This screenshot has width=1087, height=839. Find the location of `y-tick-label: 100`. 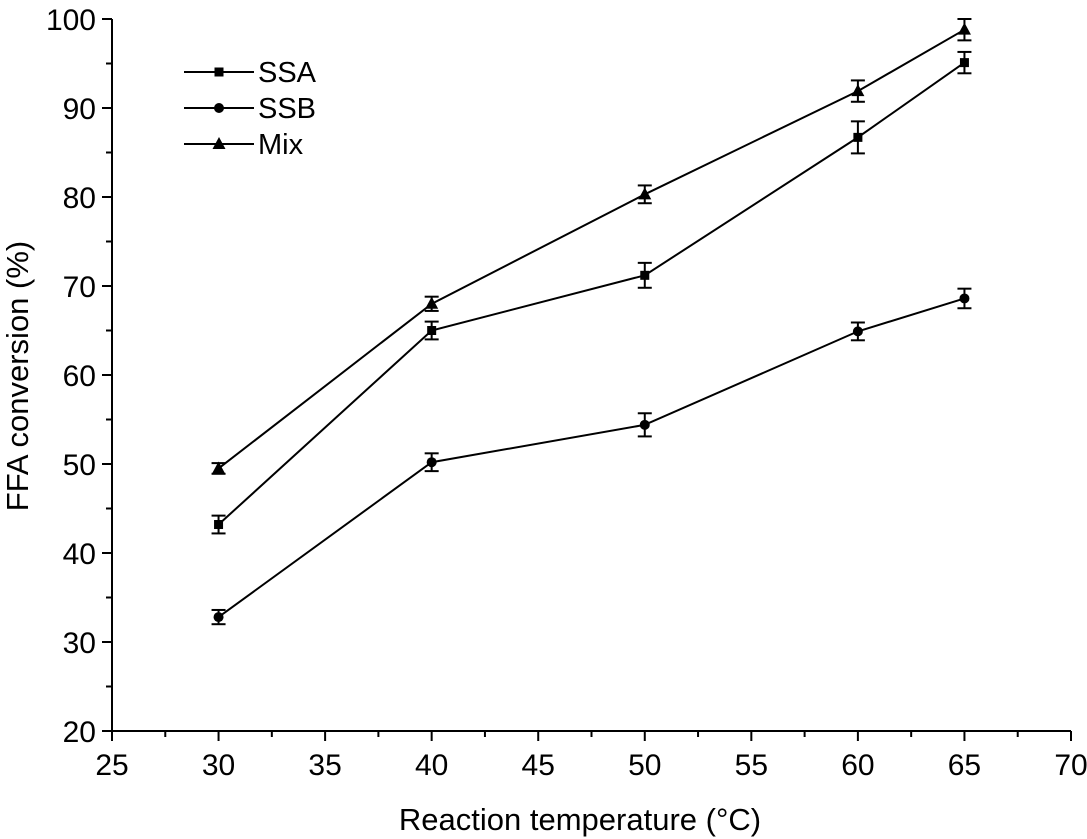

y-tick-label: 100 is located at coordinates (71, 20).